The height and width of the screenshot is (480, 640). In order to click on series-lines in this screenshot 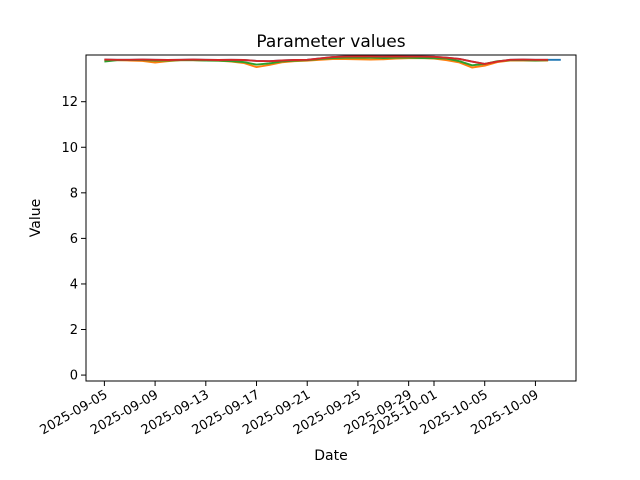, I will do `click(332, 62)`.